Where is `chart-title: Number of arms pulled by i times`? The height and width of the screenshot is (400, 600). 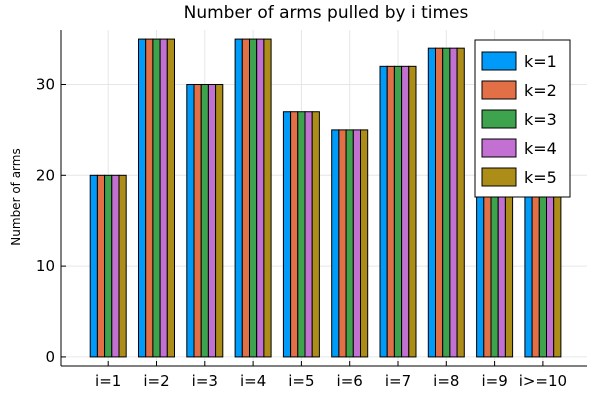 chart-title: Number of arms pulled by i times is located at coordinates (326, 13).